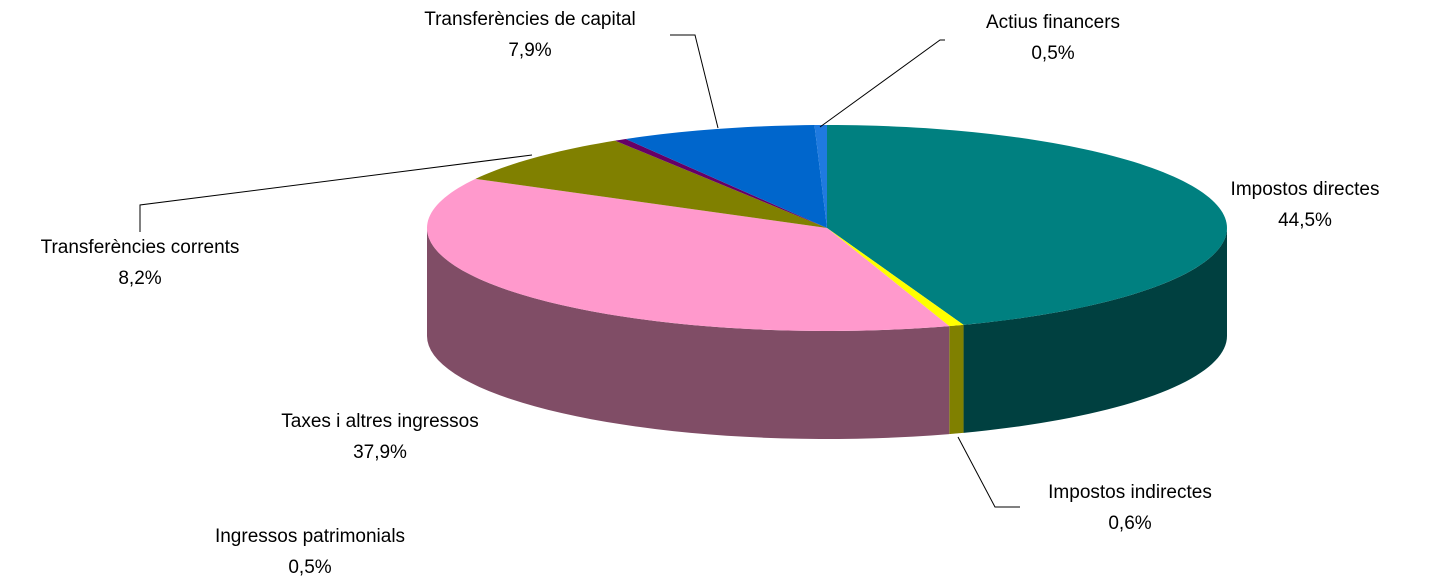 The width and height of the screenshot is (1432, 580). Describe the element at coordinates (529, 50) in the screenshot. I see `slice-value-label: 7,9%` at that location.